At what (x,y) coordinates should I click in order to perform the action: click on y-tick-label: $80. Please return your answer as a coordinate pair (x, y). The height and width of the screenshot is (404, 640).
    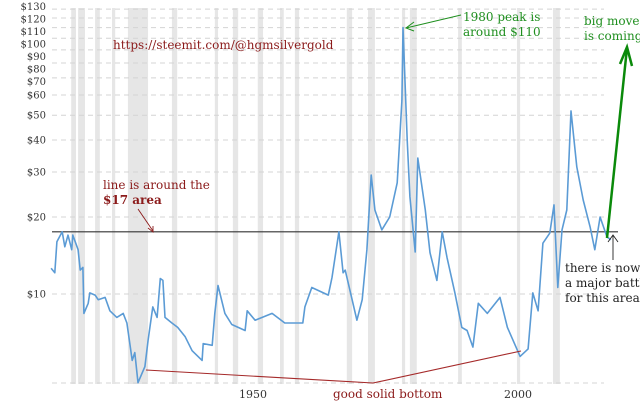
    Looking at the image, I should click on (36, 70).